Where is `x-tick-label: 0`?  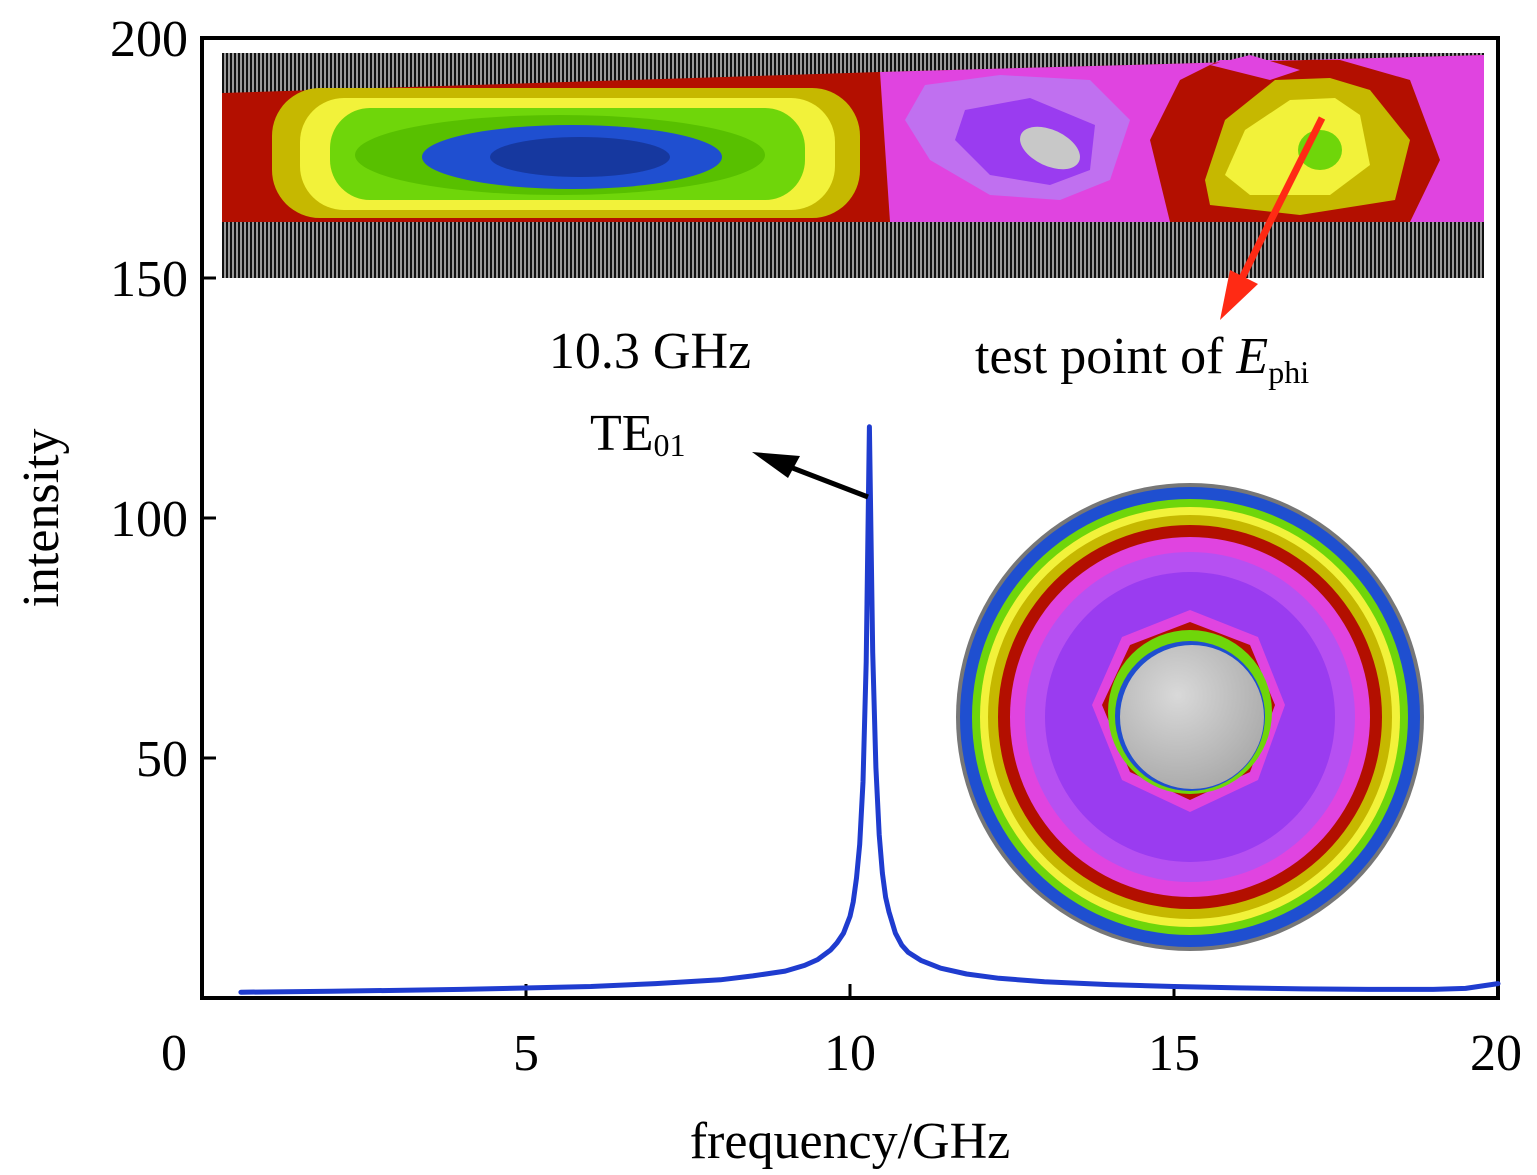 x-tick-label: 0 is located at coordinates (174, 1053).